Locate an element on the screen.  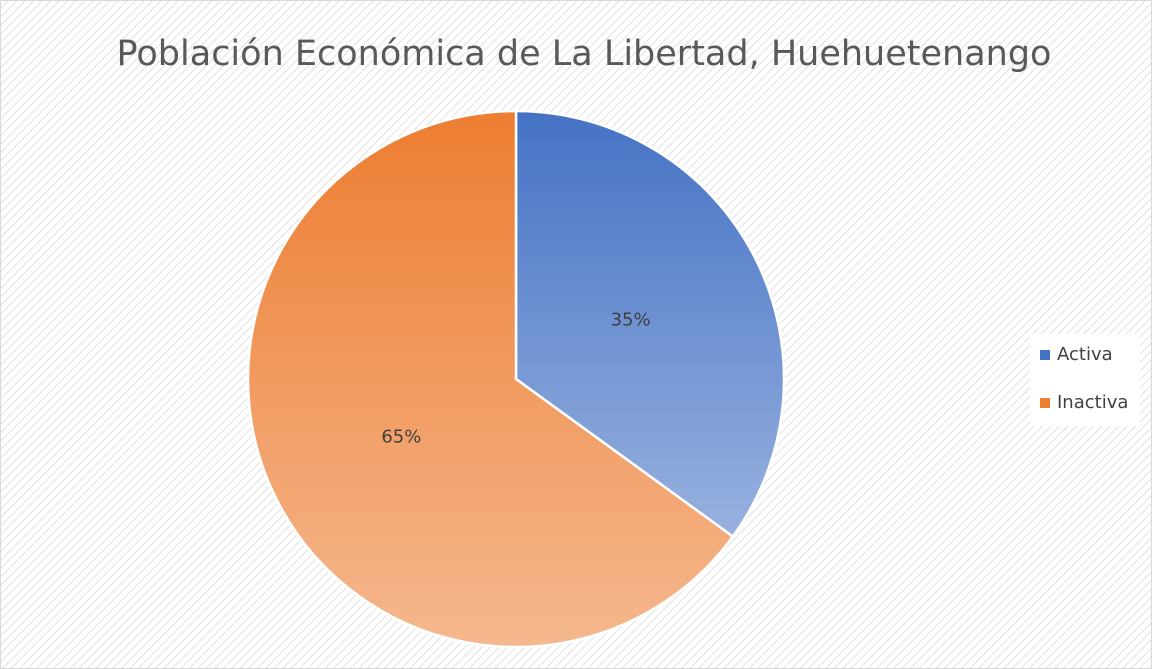
data-label: 35% is located at coordinates (631, 320).